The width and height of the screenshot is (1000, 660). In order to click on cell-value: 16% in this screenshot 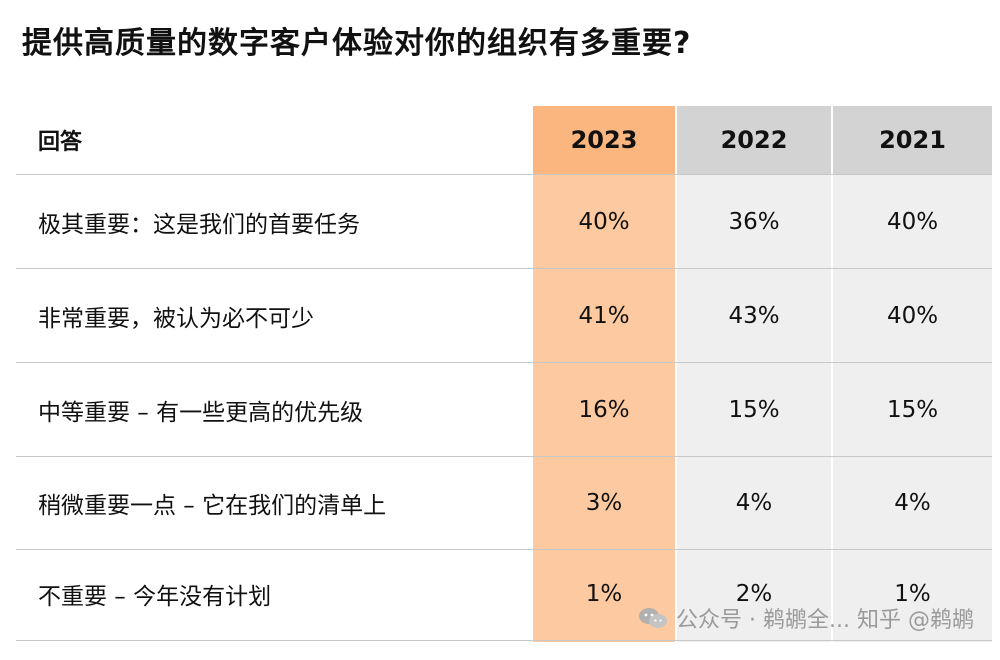, I will do `click(604, 409)`.